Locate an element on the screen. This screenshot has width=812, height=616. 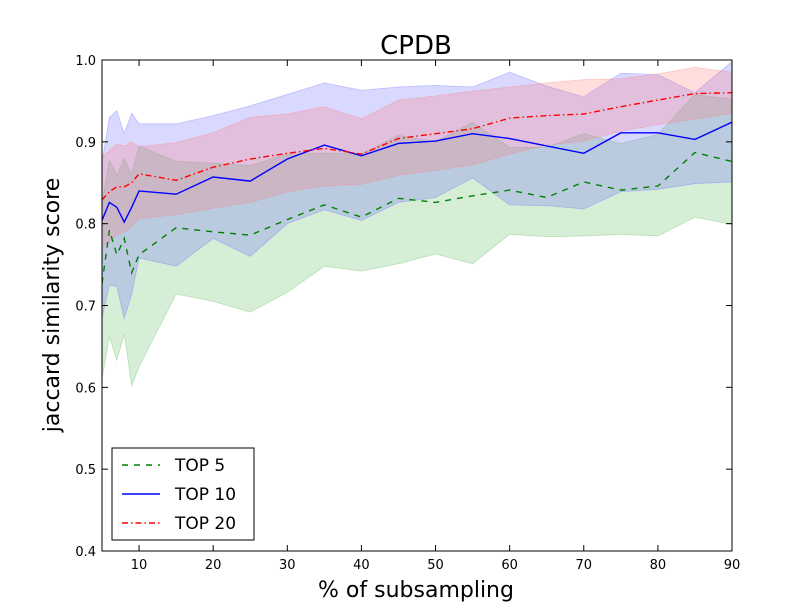
x-tick-label: 70 is located at coordinates (583, 565).